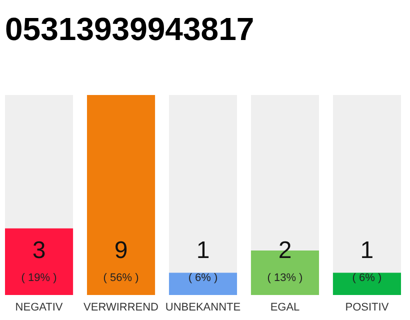 The height and width of the screenshot is (320, 410). What do you see at coordinates (367, 308) in the screenshot?
I see `x-tick-label: POSITIV` at bounding box center [367, 308].